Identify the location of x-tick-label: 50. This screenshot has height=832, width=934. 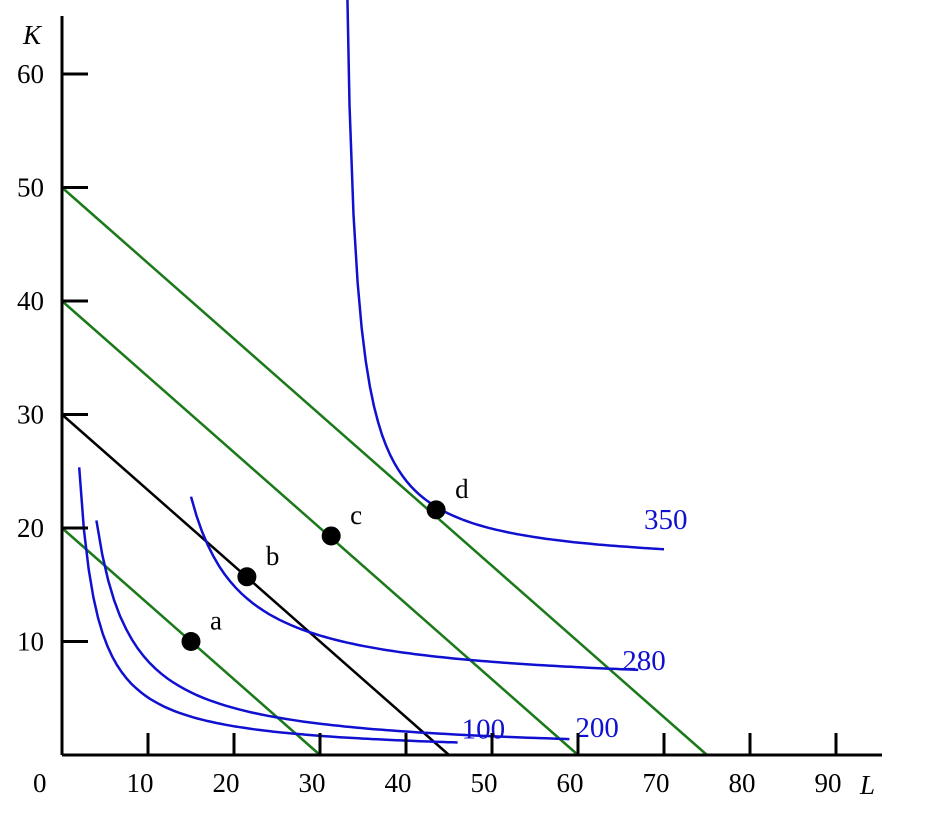
(484, 783).